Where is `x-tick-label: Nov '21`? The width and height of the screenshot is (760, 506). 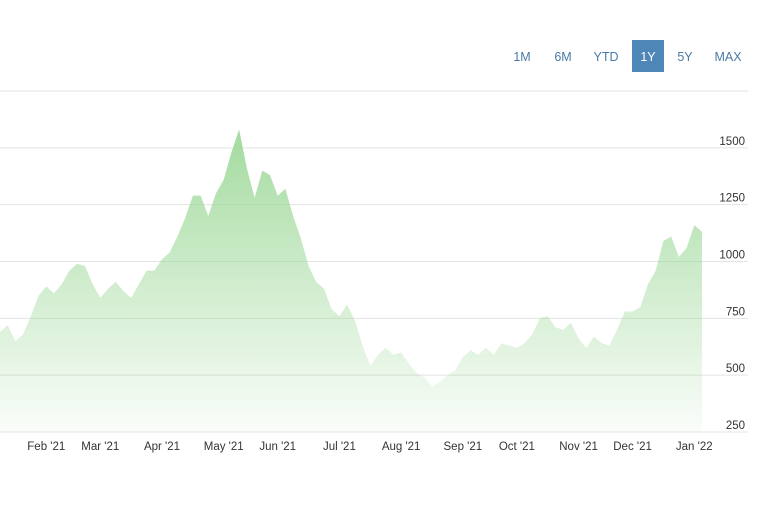 x-tick-label: Nov '21 is located at coordinates (578, 447).